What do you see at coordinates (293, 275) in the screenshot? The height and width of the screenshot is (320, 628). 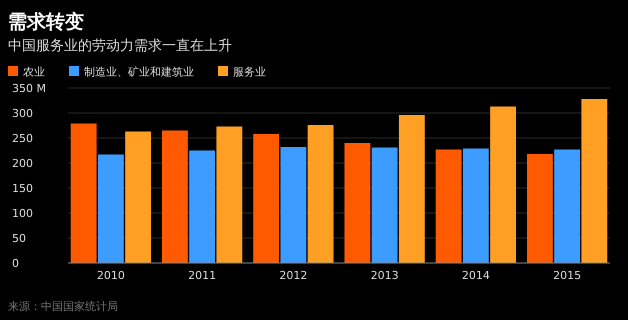 I see `x-tick-label: 2012` at bounding box center [293, 275].